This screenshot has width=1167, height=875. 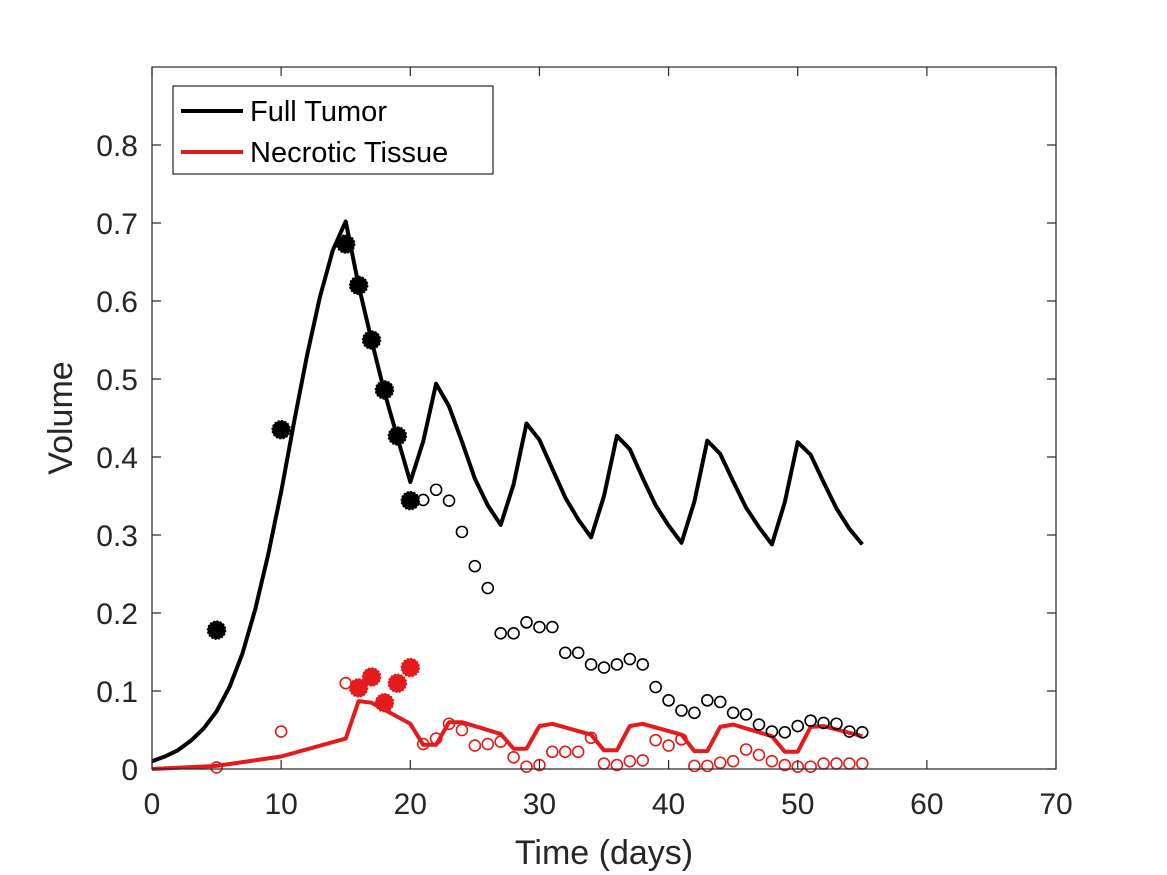 What do you see at coordinates (539, 725) in the screenshot?
I see `necrotic-tissue-data-validation-markers` at bounding box center [539, 725].